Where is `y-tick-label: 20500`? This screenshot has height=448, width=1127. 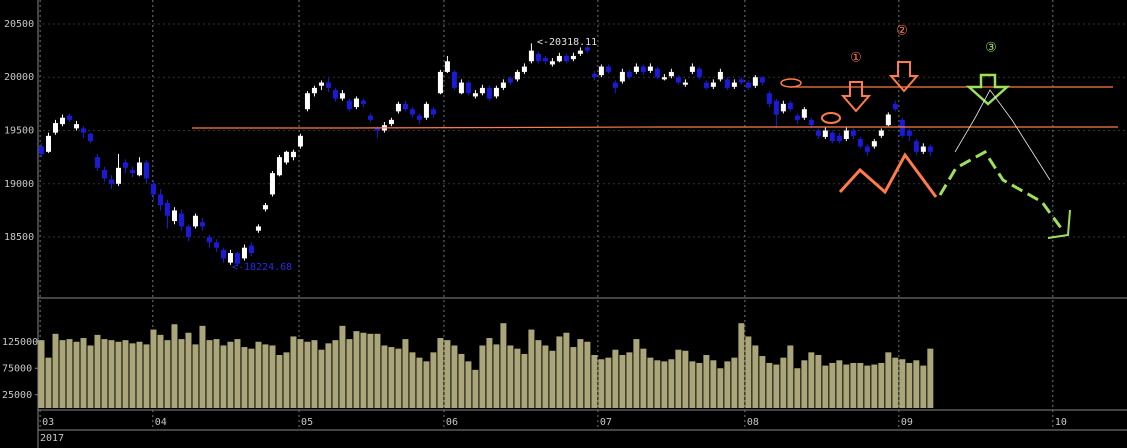 y-tick-label: 20500 is located at coordinates (19, 24).